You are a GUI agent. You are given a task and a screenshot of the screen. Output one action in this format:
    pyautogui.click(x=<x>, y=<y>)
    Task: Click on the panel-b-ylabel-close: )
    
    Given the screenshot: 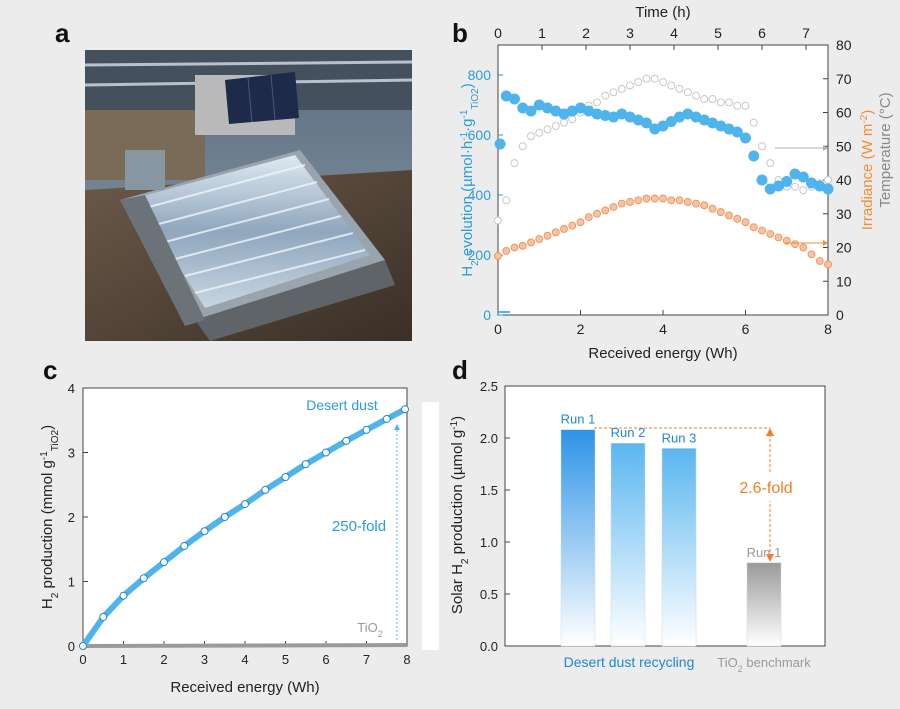 What is the action you would take?
    pyautogui.click(x=467, y=85)
    